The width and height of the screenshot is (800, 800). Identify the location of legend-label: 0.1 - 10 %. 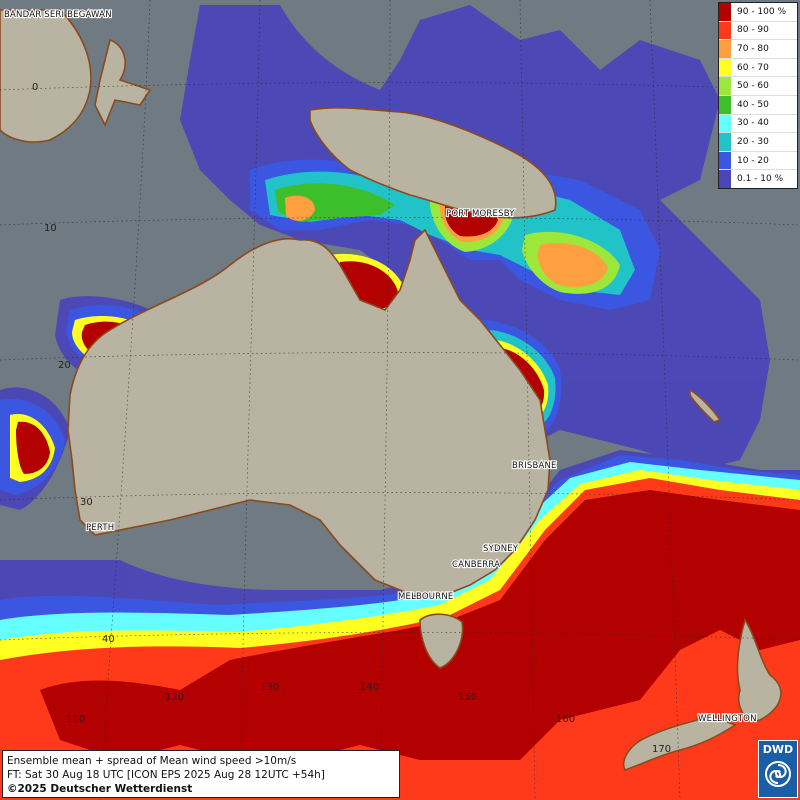
(760, 179).